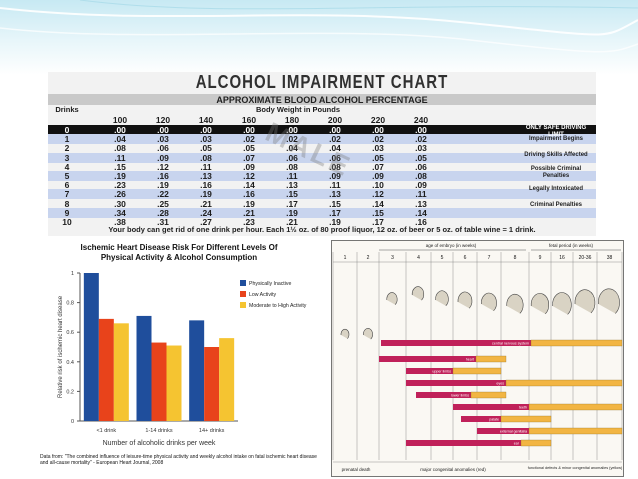 Image resolution: width=638 pixels, height=479 pixels. What do you see at coordinates (120, 120) in the screenshot?
I see `weight-column-header: 100` at bounding box center [120, 120].